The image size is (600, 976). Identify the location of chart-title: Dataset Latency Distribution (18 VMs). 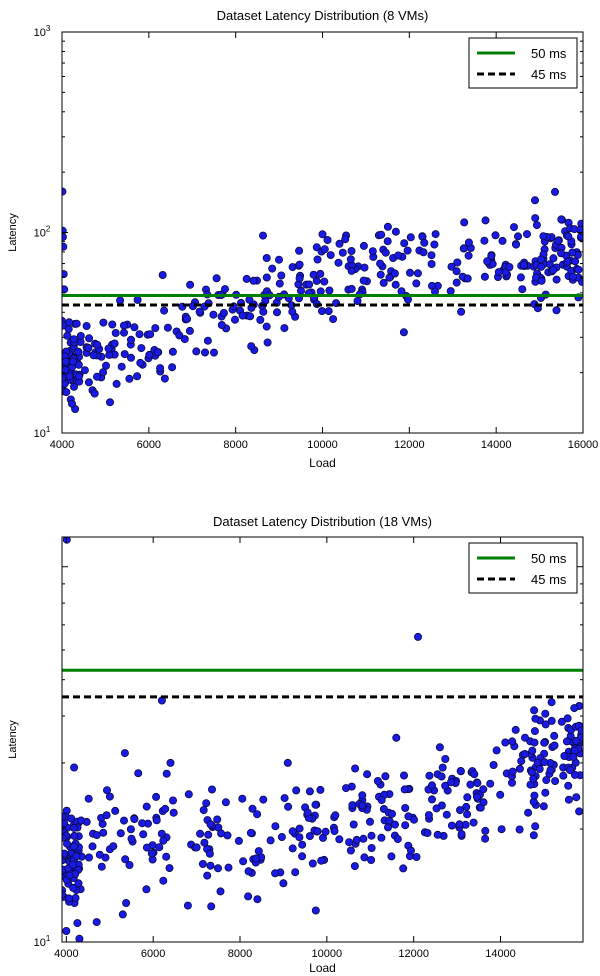
(322, 521).